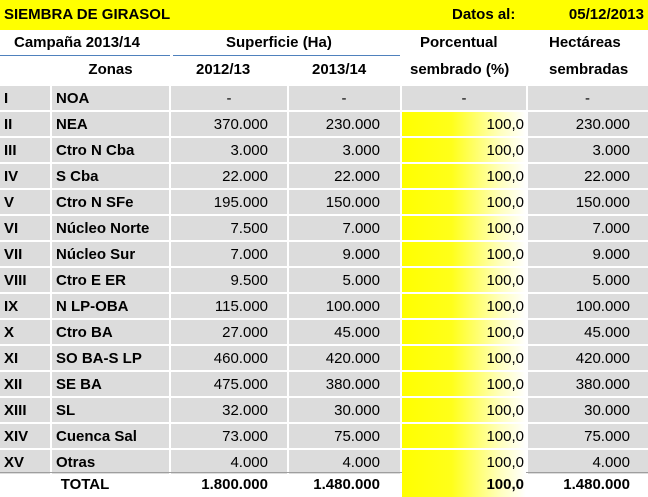  Describe the element at coordinates (324, 151) in the screenshot. I see `table-row: III Ctro N Cba 3.000 3.000 100,0 3.000` at that location.